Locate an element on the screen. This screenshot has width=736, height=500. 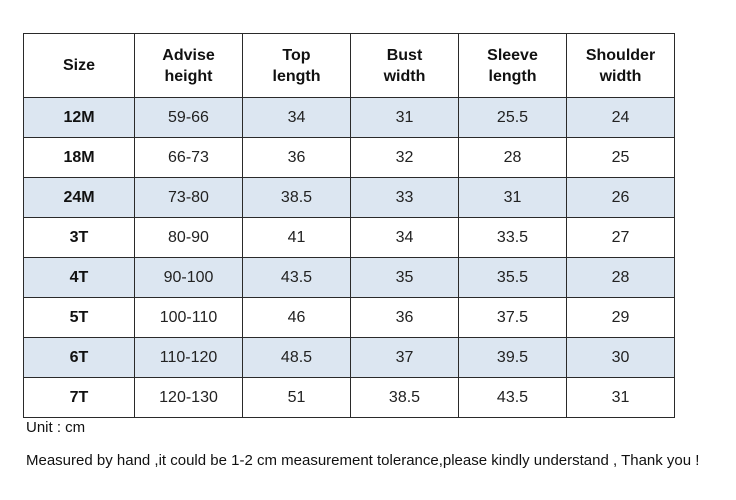
advise-height-cell: 73-80 is located at coordinates (188, 197).